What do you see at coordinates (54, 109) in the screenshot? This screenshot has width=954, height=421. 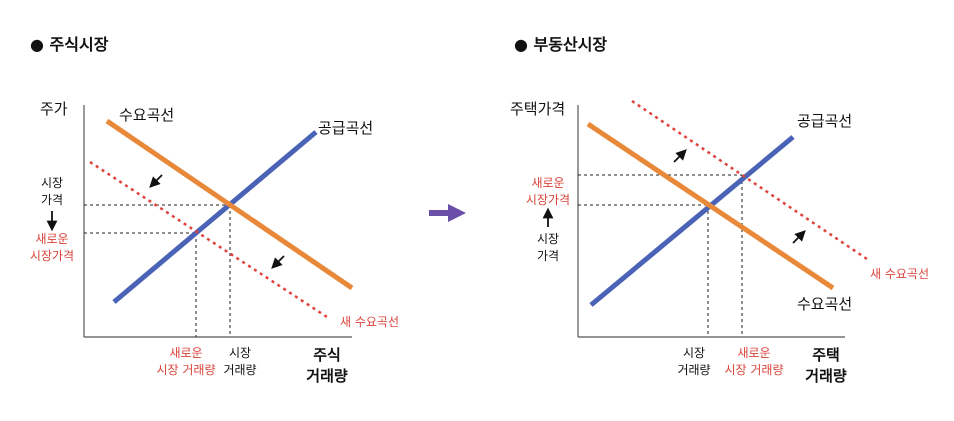 I see `y-axis-label: 주가` at bounding box center [54, 109].